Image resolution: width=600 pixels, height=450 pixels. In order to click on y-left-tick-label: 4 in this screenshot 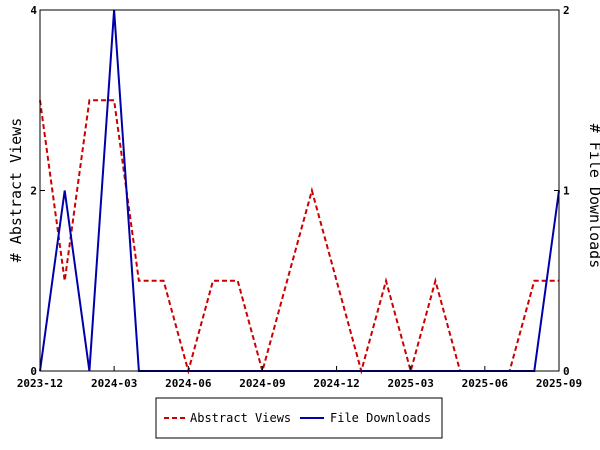, I will do `click(33, 10)`.